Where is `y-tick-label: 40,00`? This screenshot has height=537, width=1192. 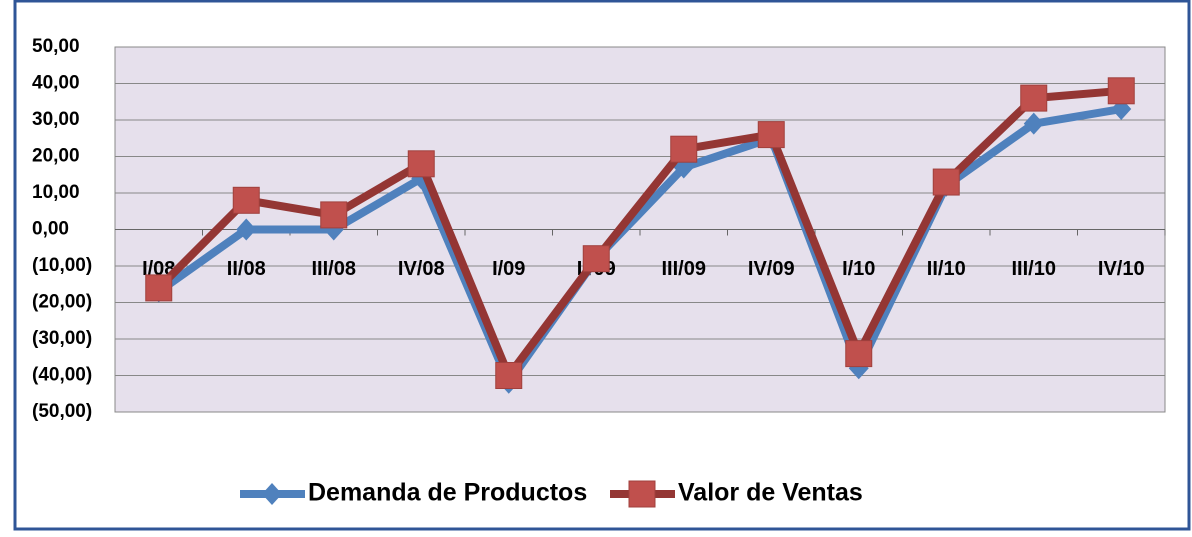 y-tick-label: 40,00 is located at coordinates (56, 83).